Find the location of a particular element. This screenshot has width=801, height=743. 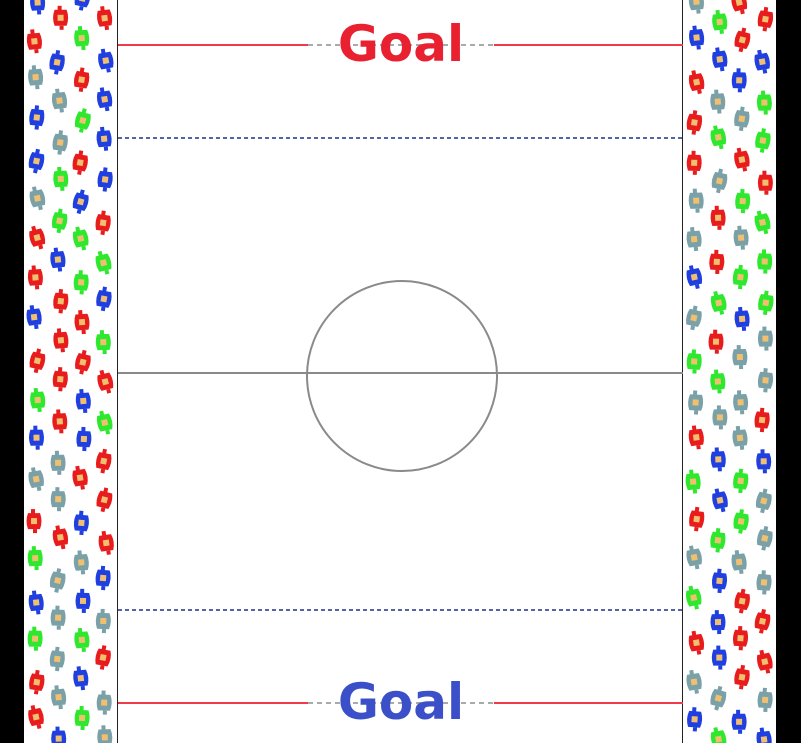

crowd-left-graphic is located at coordinates (70, 371).